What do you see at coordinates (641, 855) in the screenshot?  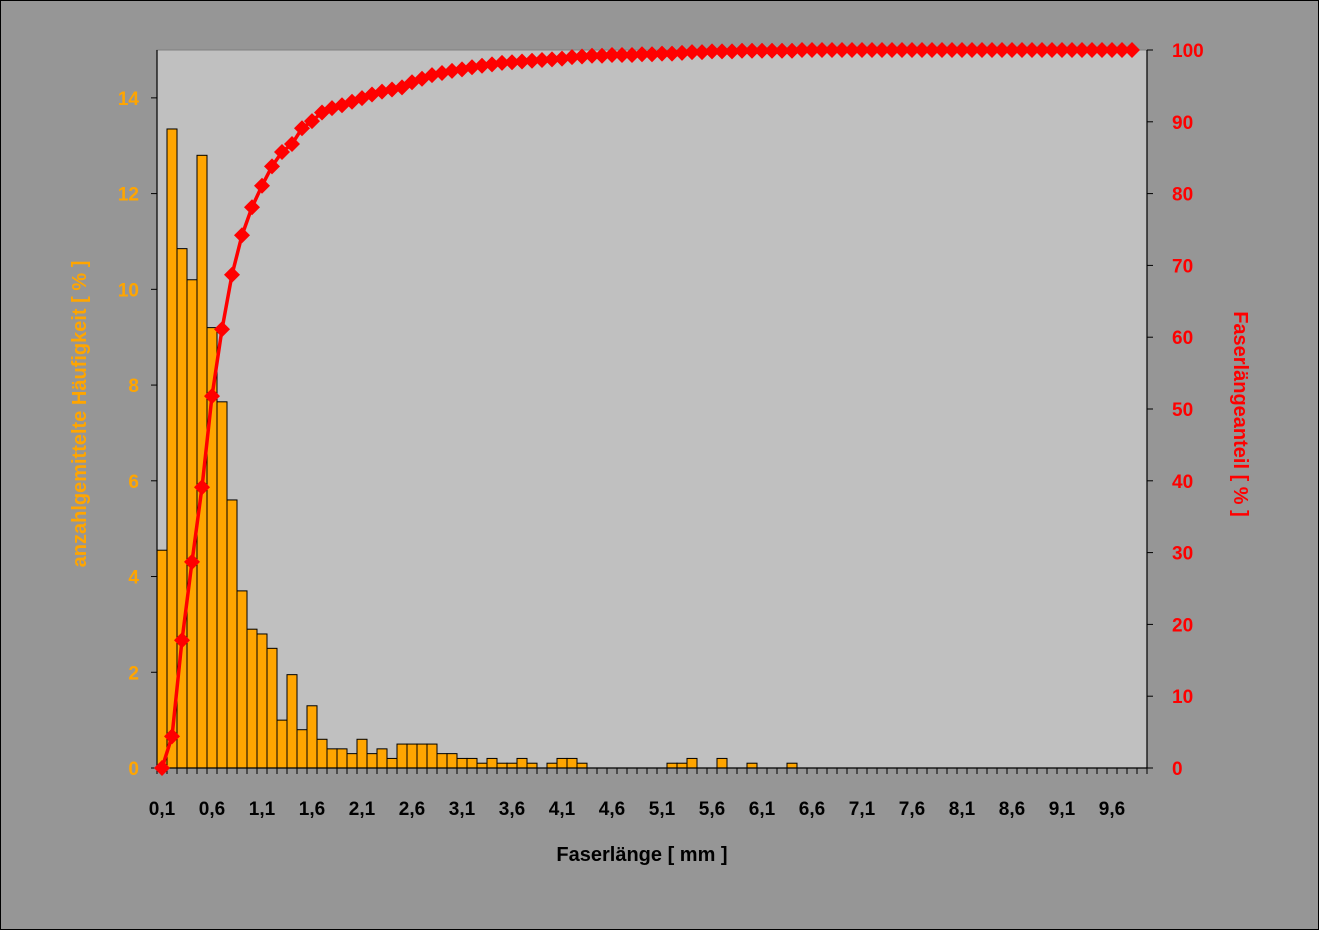 I see `x-axis-title: Faserlänge [ mm ]` at bounding box center [641, 855].